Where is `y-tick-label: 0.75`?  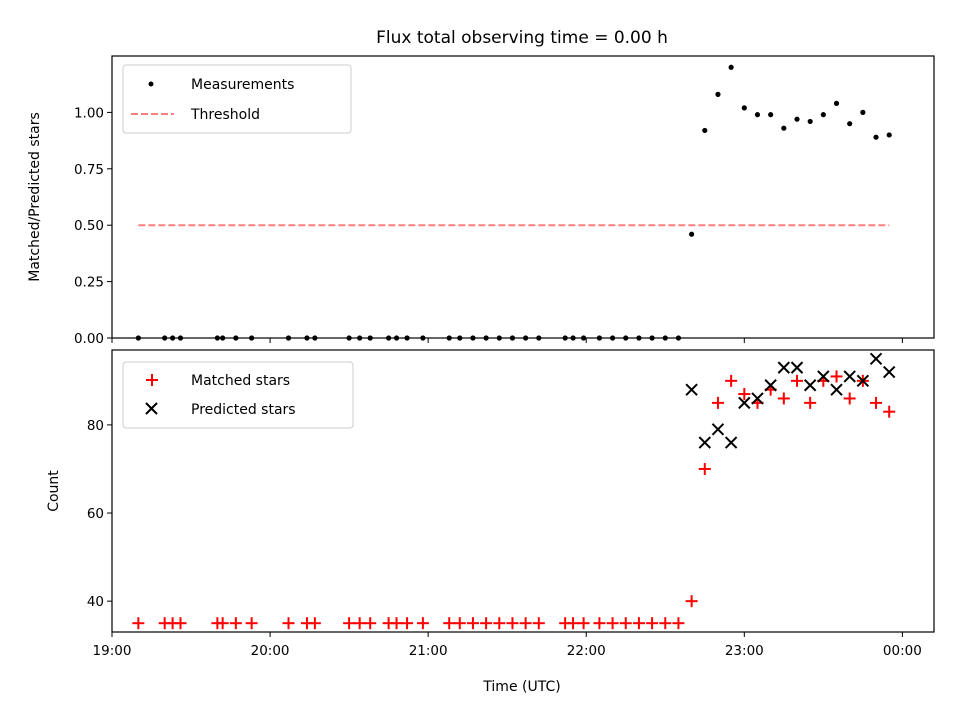 y-tick-label: 0.75 is located at coordinates (89, 170).